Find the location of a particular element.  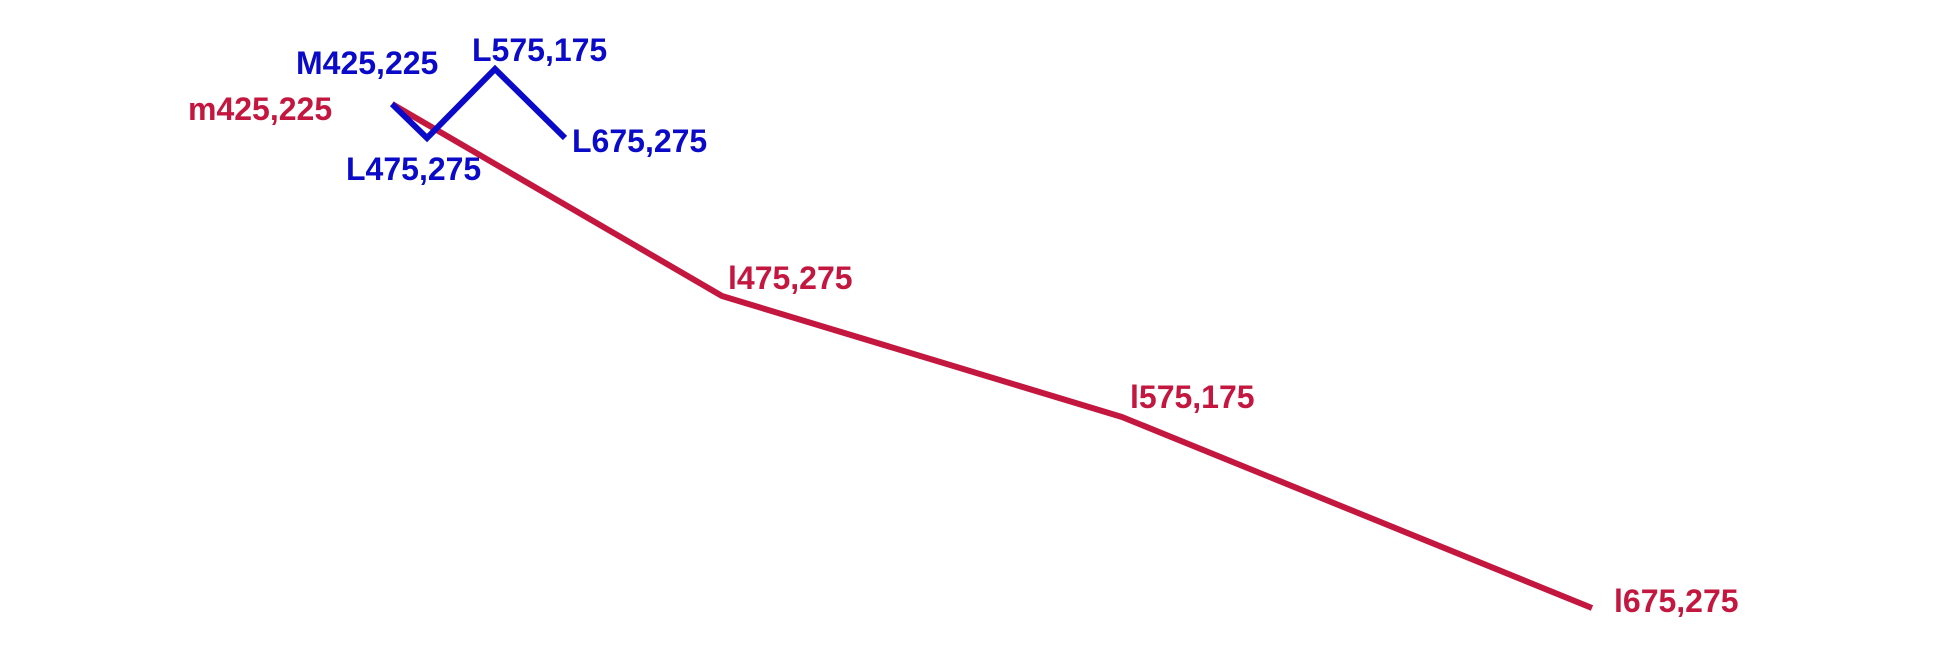

relative-move-label: m425,225 is located at coordinates (260, 109).